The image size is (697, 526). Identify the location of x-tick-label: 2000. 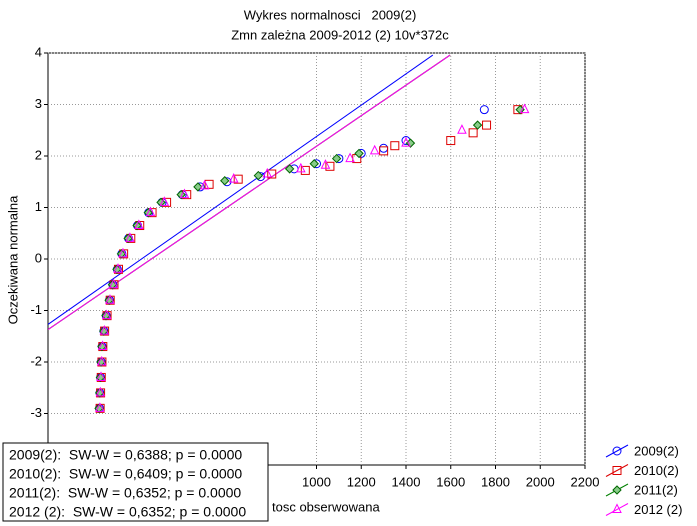
(540, 481).